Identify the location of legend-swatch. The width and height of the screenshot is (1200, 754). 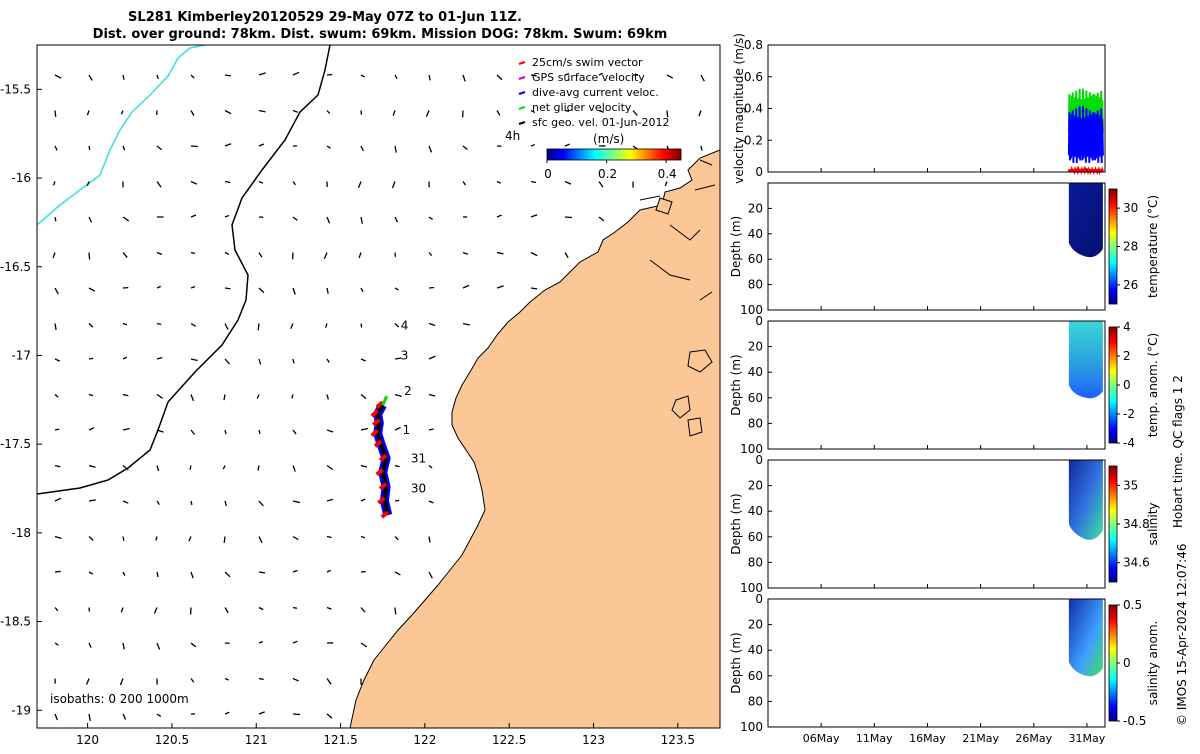
(522, 63).